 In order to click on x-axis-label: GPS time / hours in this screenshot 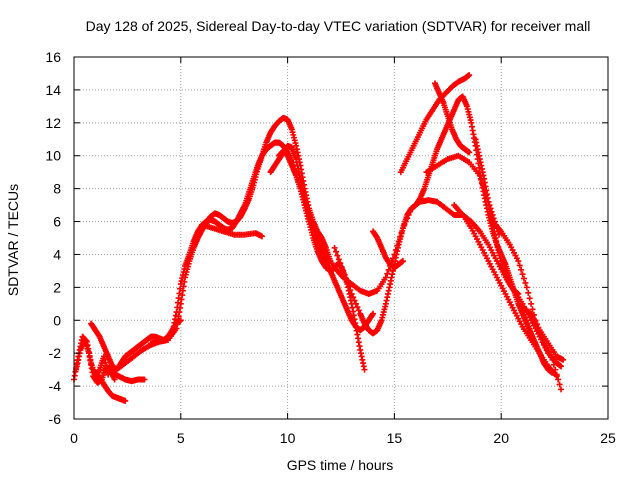, I will do `click(340, 465)`.